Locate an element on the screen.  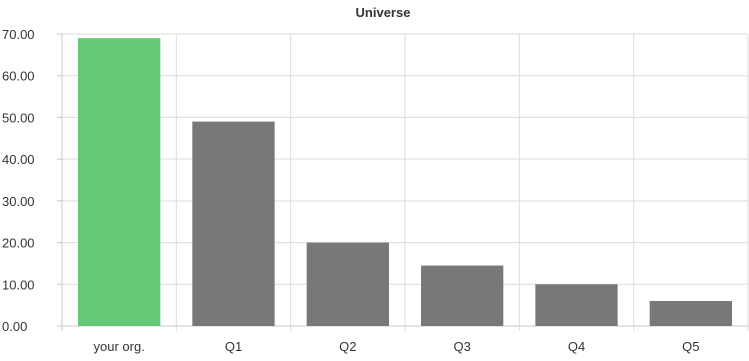
y-tick-label: 10.00 is located at coordinates (18, 284).